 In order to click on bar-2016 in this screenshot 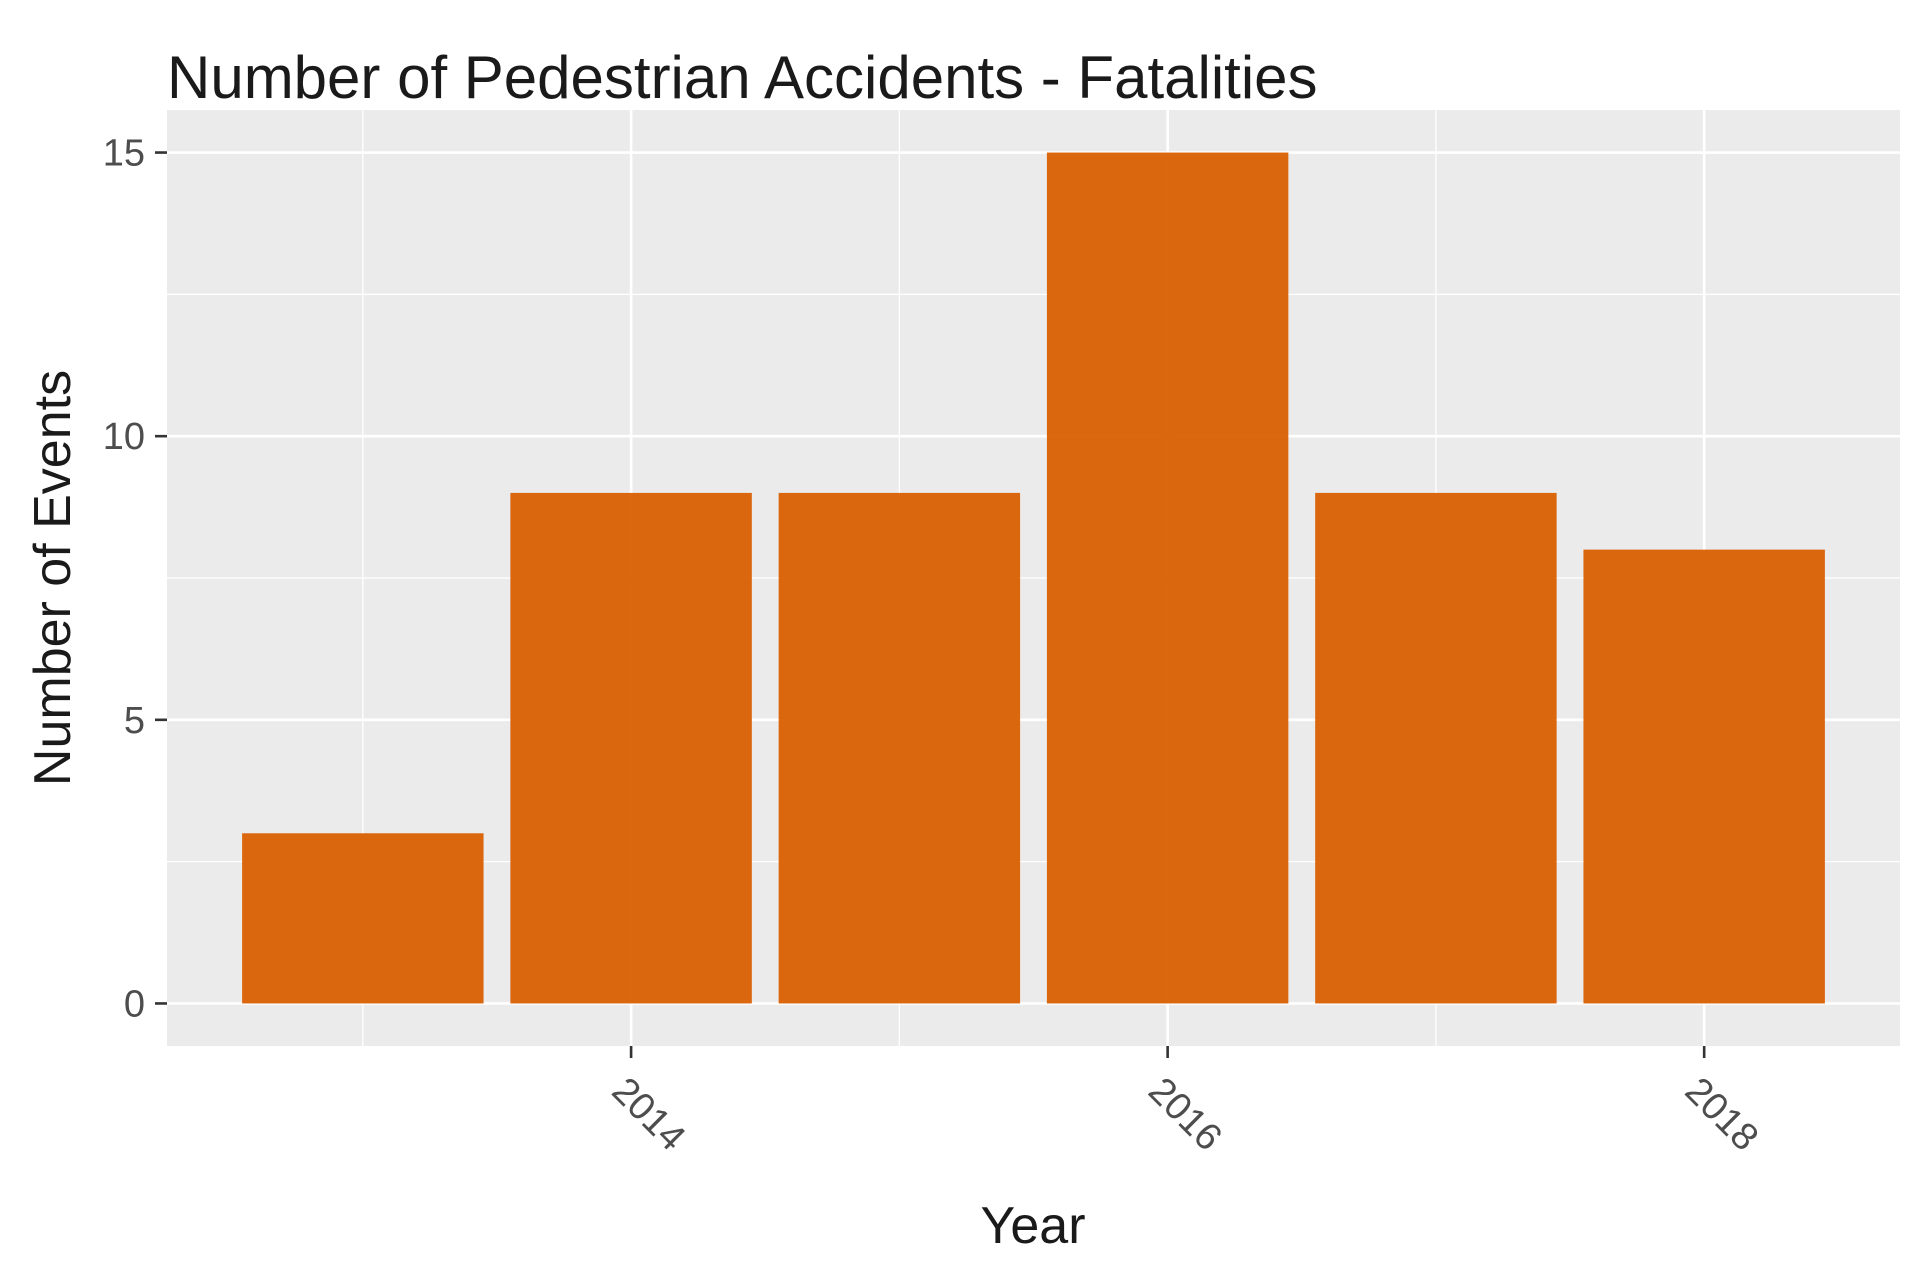, I will do `click(1167, 578)`.